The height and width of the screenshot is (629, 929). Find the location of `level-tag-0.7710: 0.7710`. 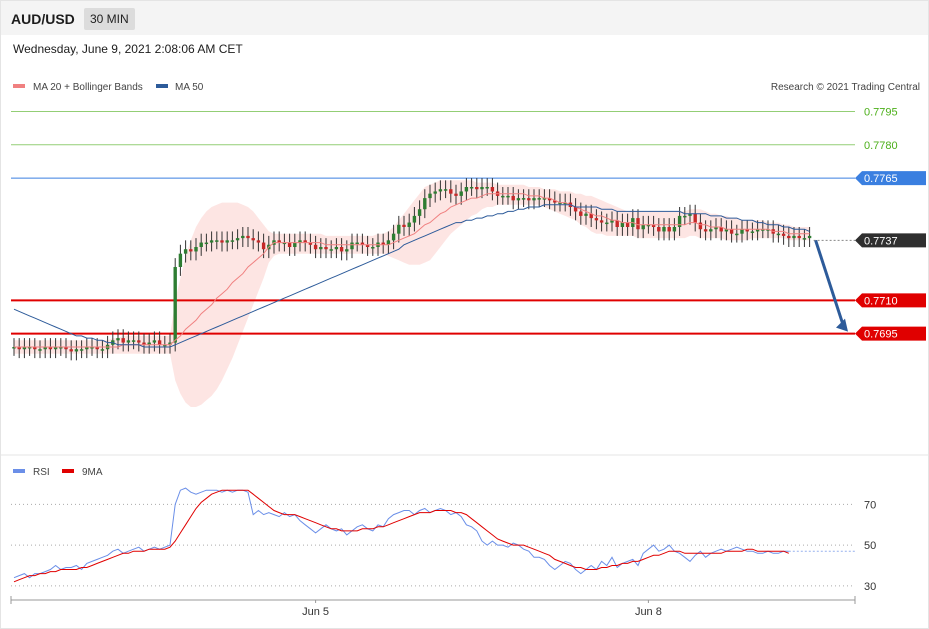

level-tag-0.7710: 0.7710 is located at coordinates (881, 301).